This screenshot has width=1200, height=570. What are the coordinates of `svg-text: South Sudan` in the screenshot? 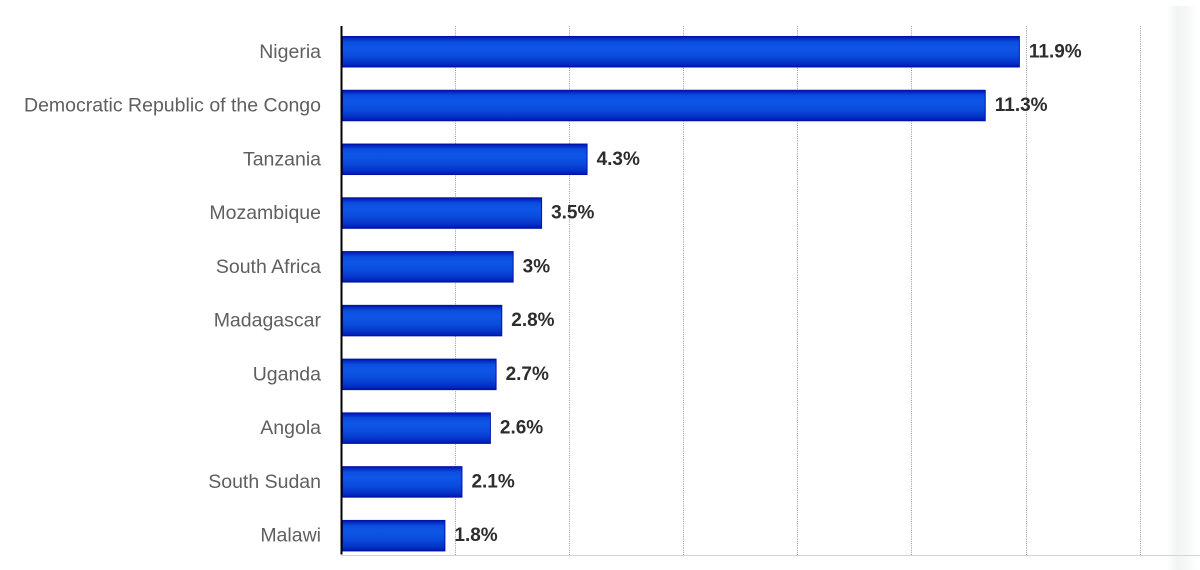 It's located at (264, 482).